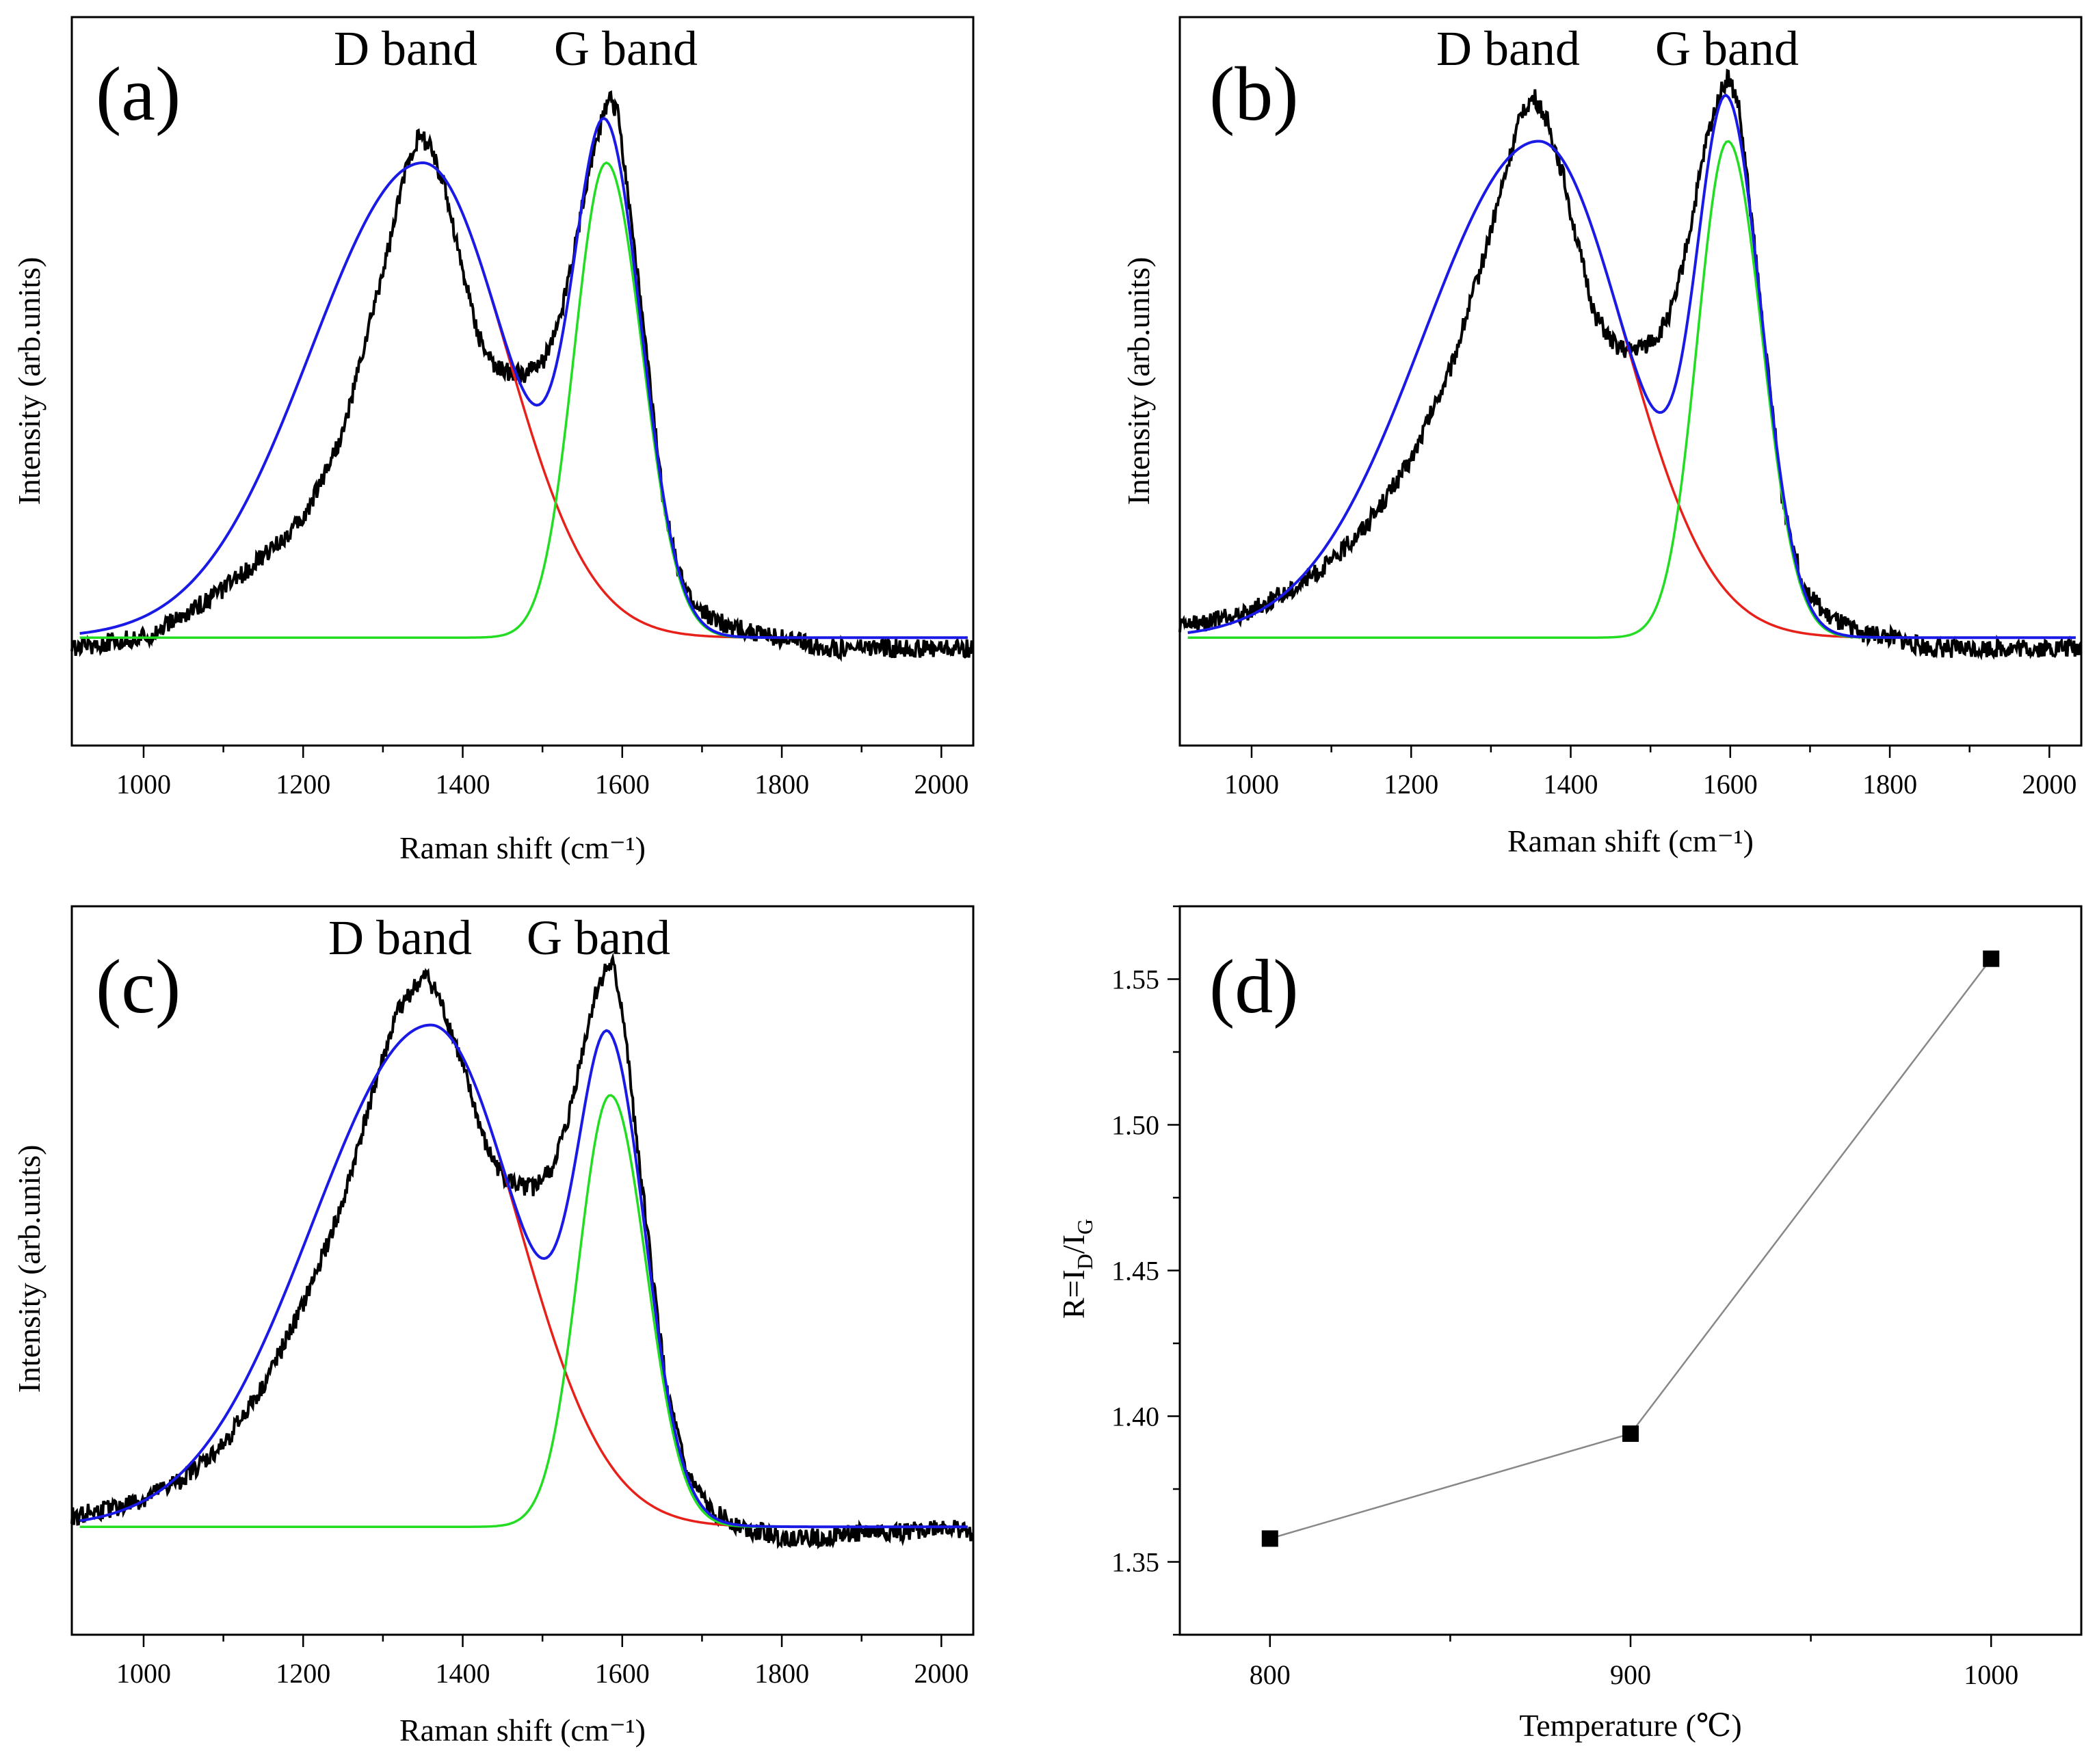  Describe the element at coordinates (522, 847) in the screenshot. I see `x-axis-title-a: Raman shift (cm⁻¹)` at that location.